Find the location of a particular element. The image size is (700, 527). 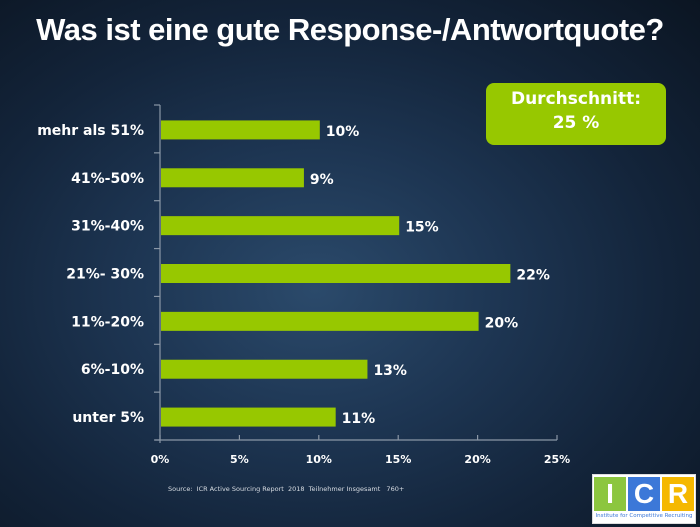

x-tick-label: 10% is located at coordinates (319, 459).